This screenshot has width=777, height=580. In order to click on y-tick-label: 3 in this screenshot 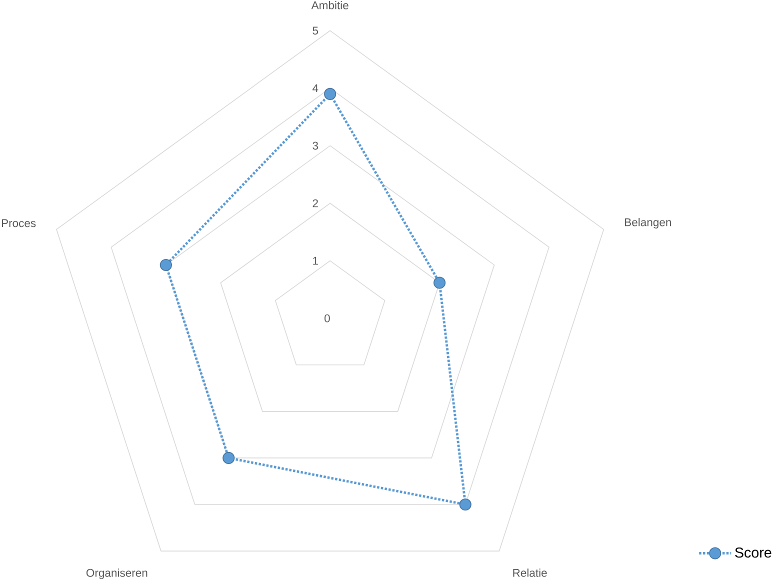, I will do `click(315, 146)`.